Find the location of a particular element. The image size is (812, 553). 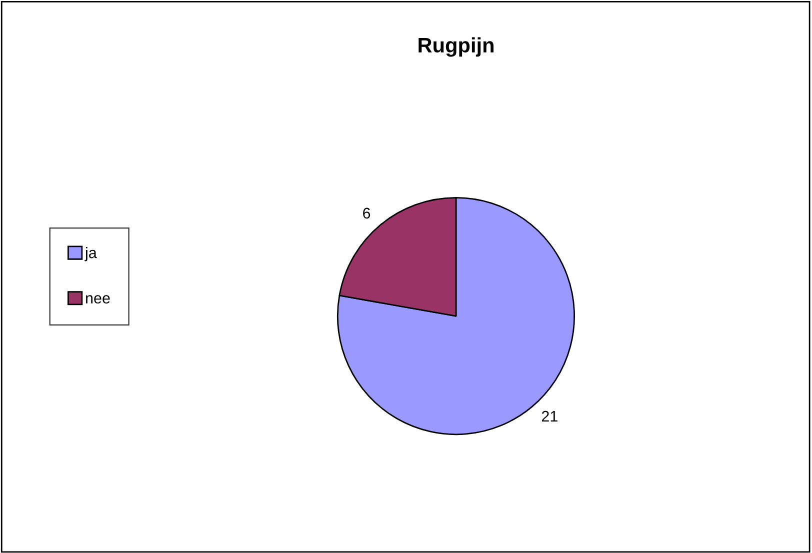

data-label: 21 is located at coordinates (550, 416).